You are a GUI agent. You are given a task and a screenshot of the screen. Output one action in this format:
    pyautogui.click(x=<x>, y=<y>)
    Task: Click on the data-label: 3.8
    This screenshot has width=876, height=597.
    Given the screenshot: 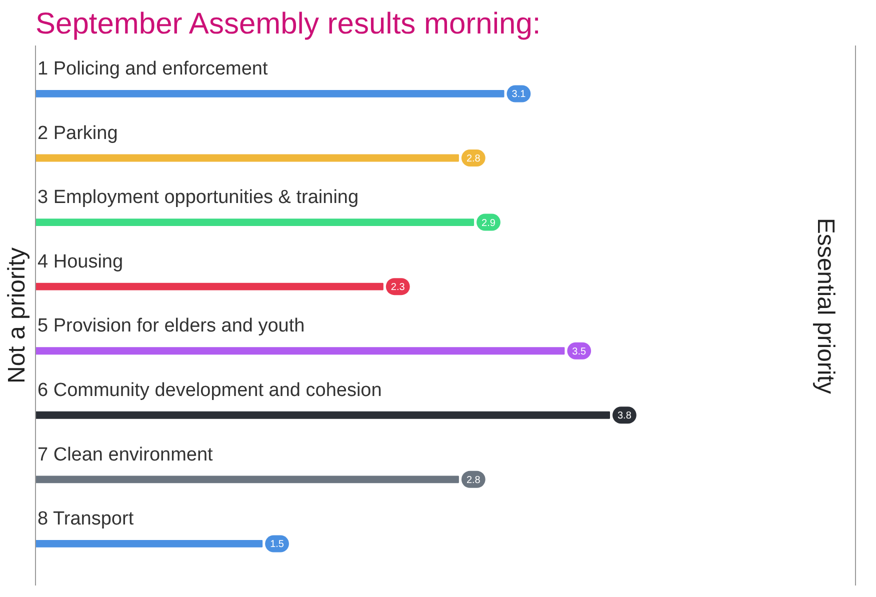 What is the action you would take?
    pyautogui.click(x=625, y=416)
    